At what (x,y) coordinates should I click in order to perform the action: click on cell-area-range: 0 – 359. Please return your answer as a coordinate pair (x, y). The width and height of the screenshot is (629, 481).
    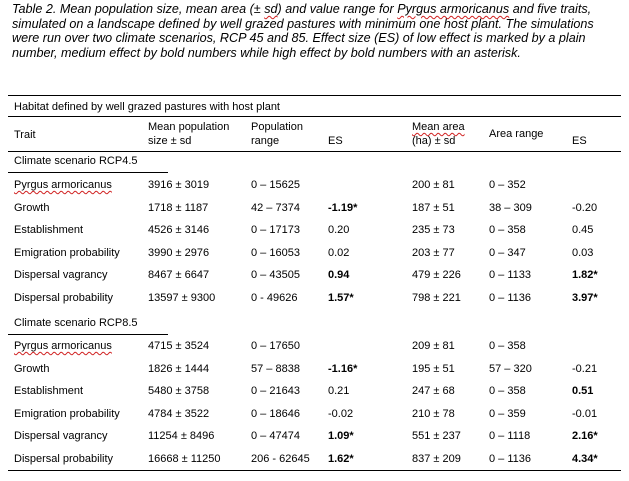
    Looking at the image, I should click on (507, 413).